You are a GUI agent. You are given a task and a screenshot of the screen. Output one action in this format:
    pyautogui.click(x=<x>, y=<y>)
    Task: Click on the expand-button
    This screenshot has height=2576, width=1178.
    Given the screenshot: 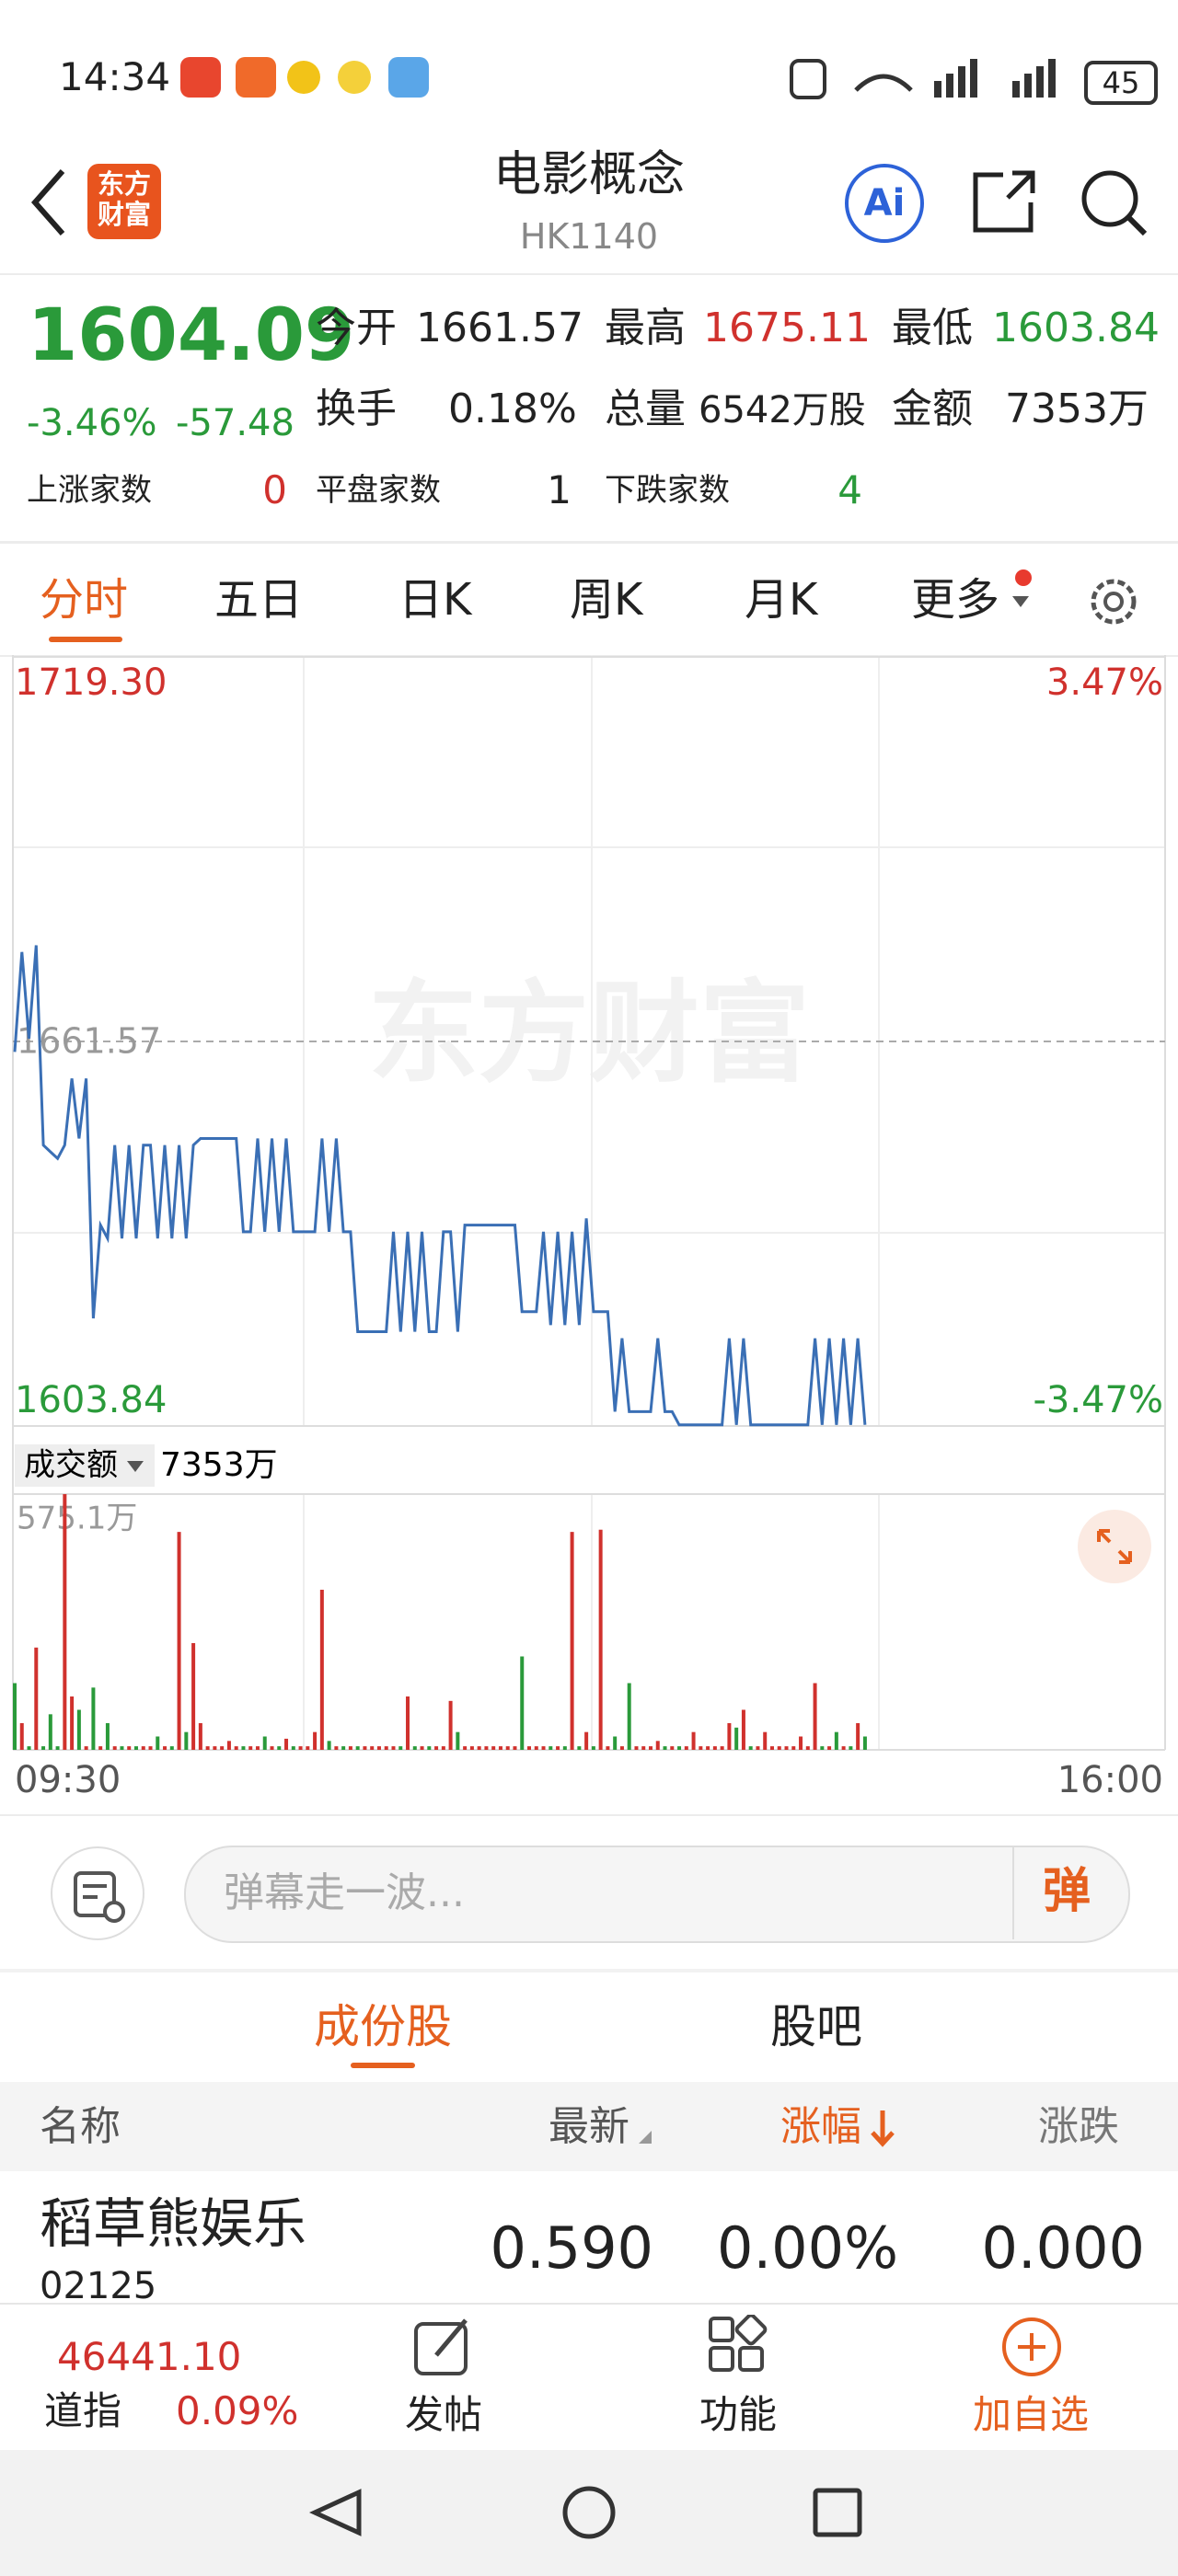 What is the action you would take?
    pyautogui.click(x=1114, y=1546)
    